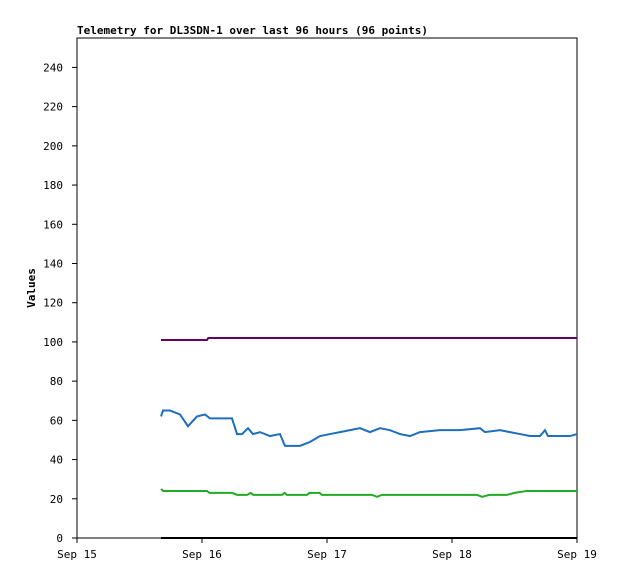  What do you see at coordinates (577, 554) in the screenshot?
I see `x-tick-label: Sep 19` at bounding box center [577, 554].